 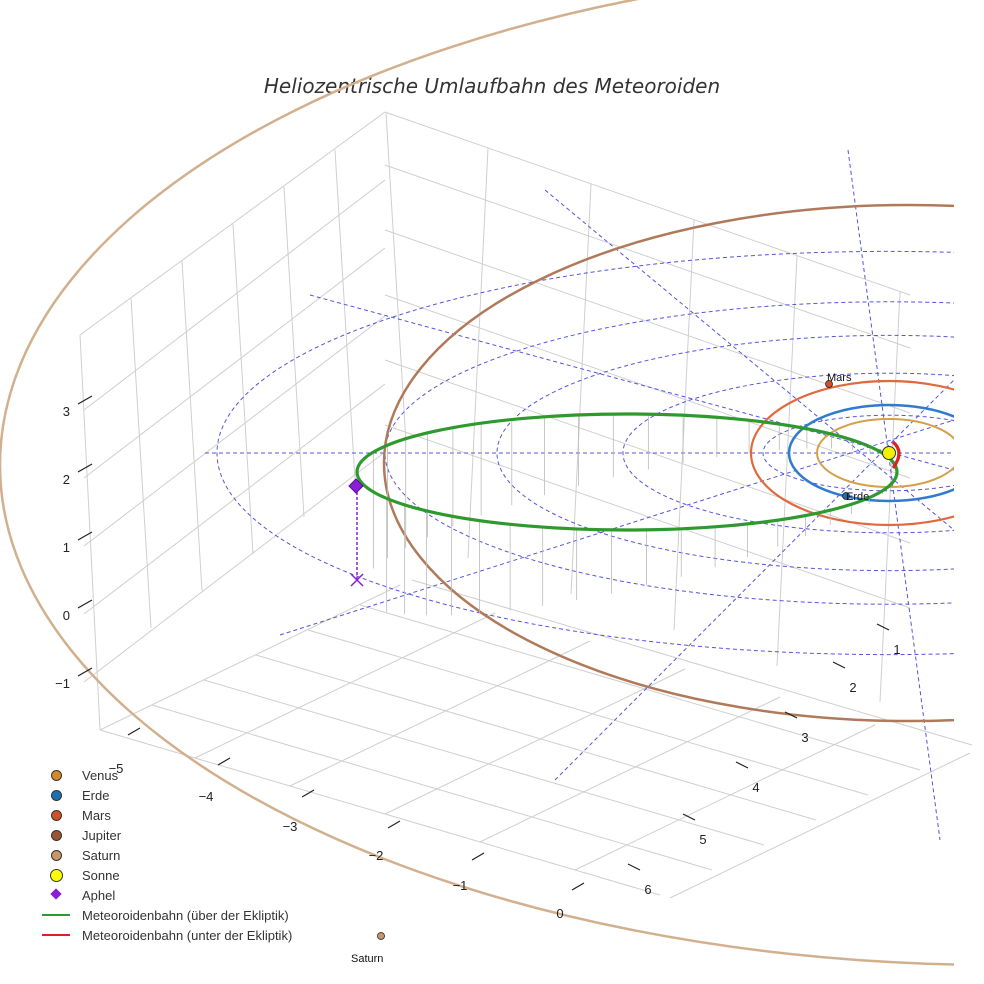 What do you see at coordinates (559, 913) in the screenshot?
I see `x-tick-label: 0` at bounding box center [559, 913].